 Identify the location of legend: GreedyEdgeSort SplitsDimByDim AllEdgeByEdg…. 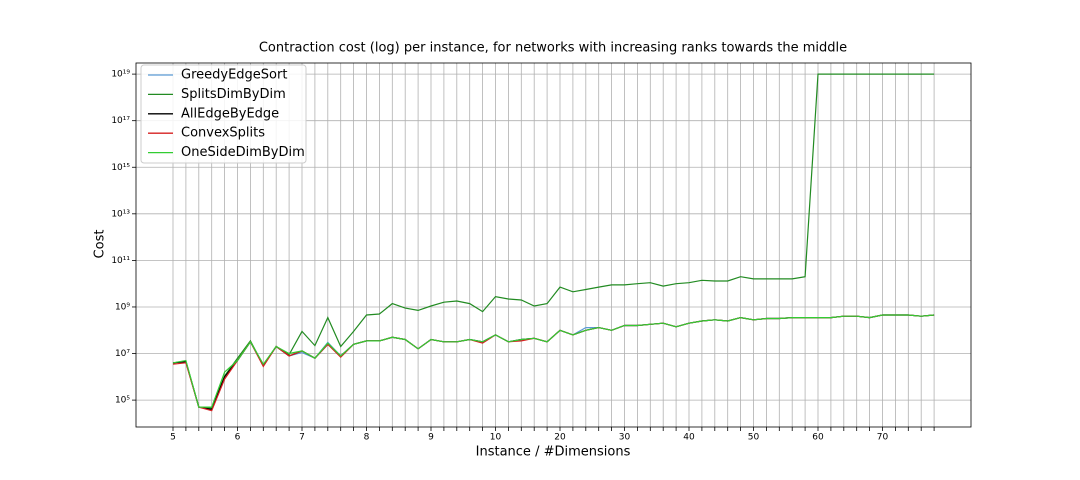
(223, 114).